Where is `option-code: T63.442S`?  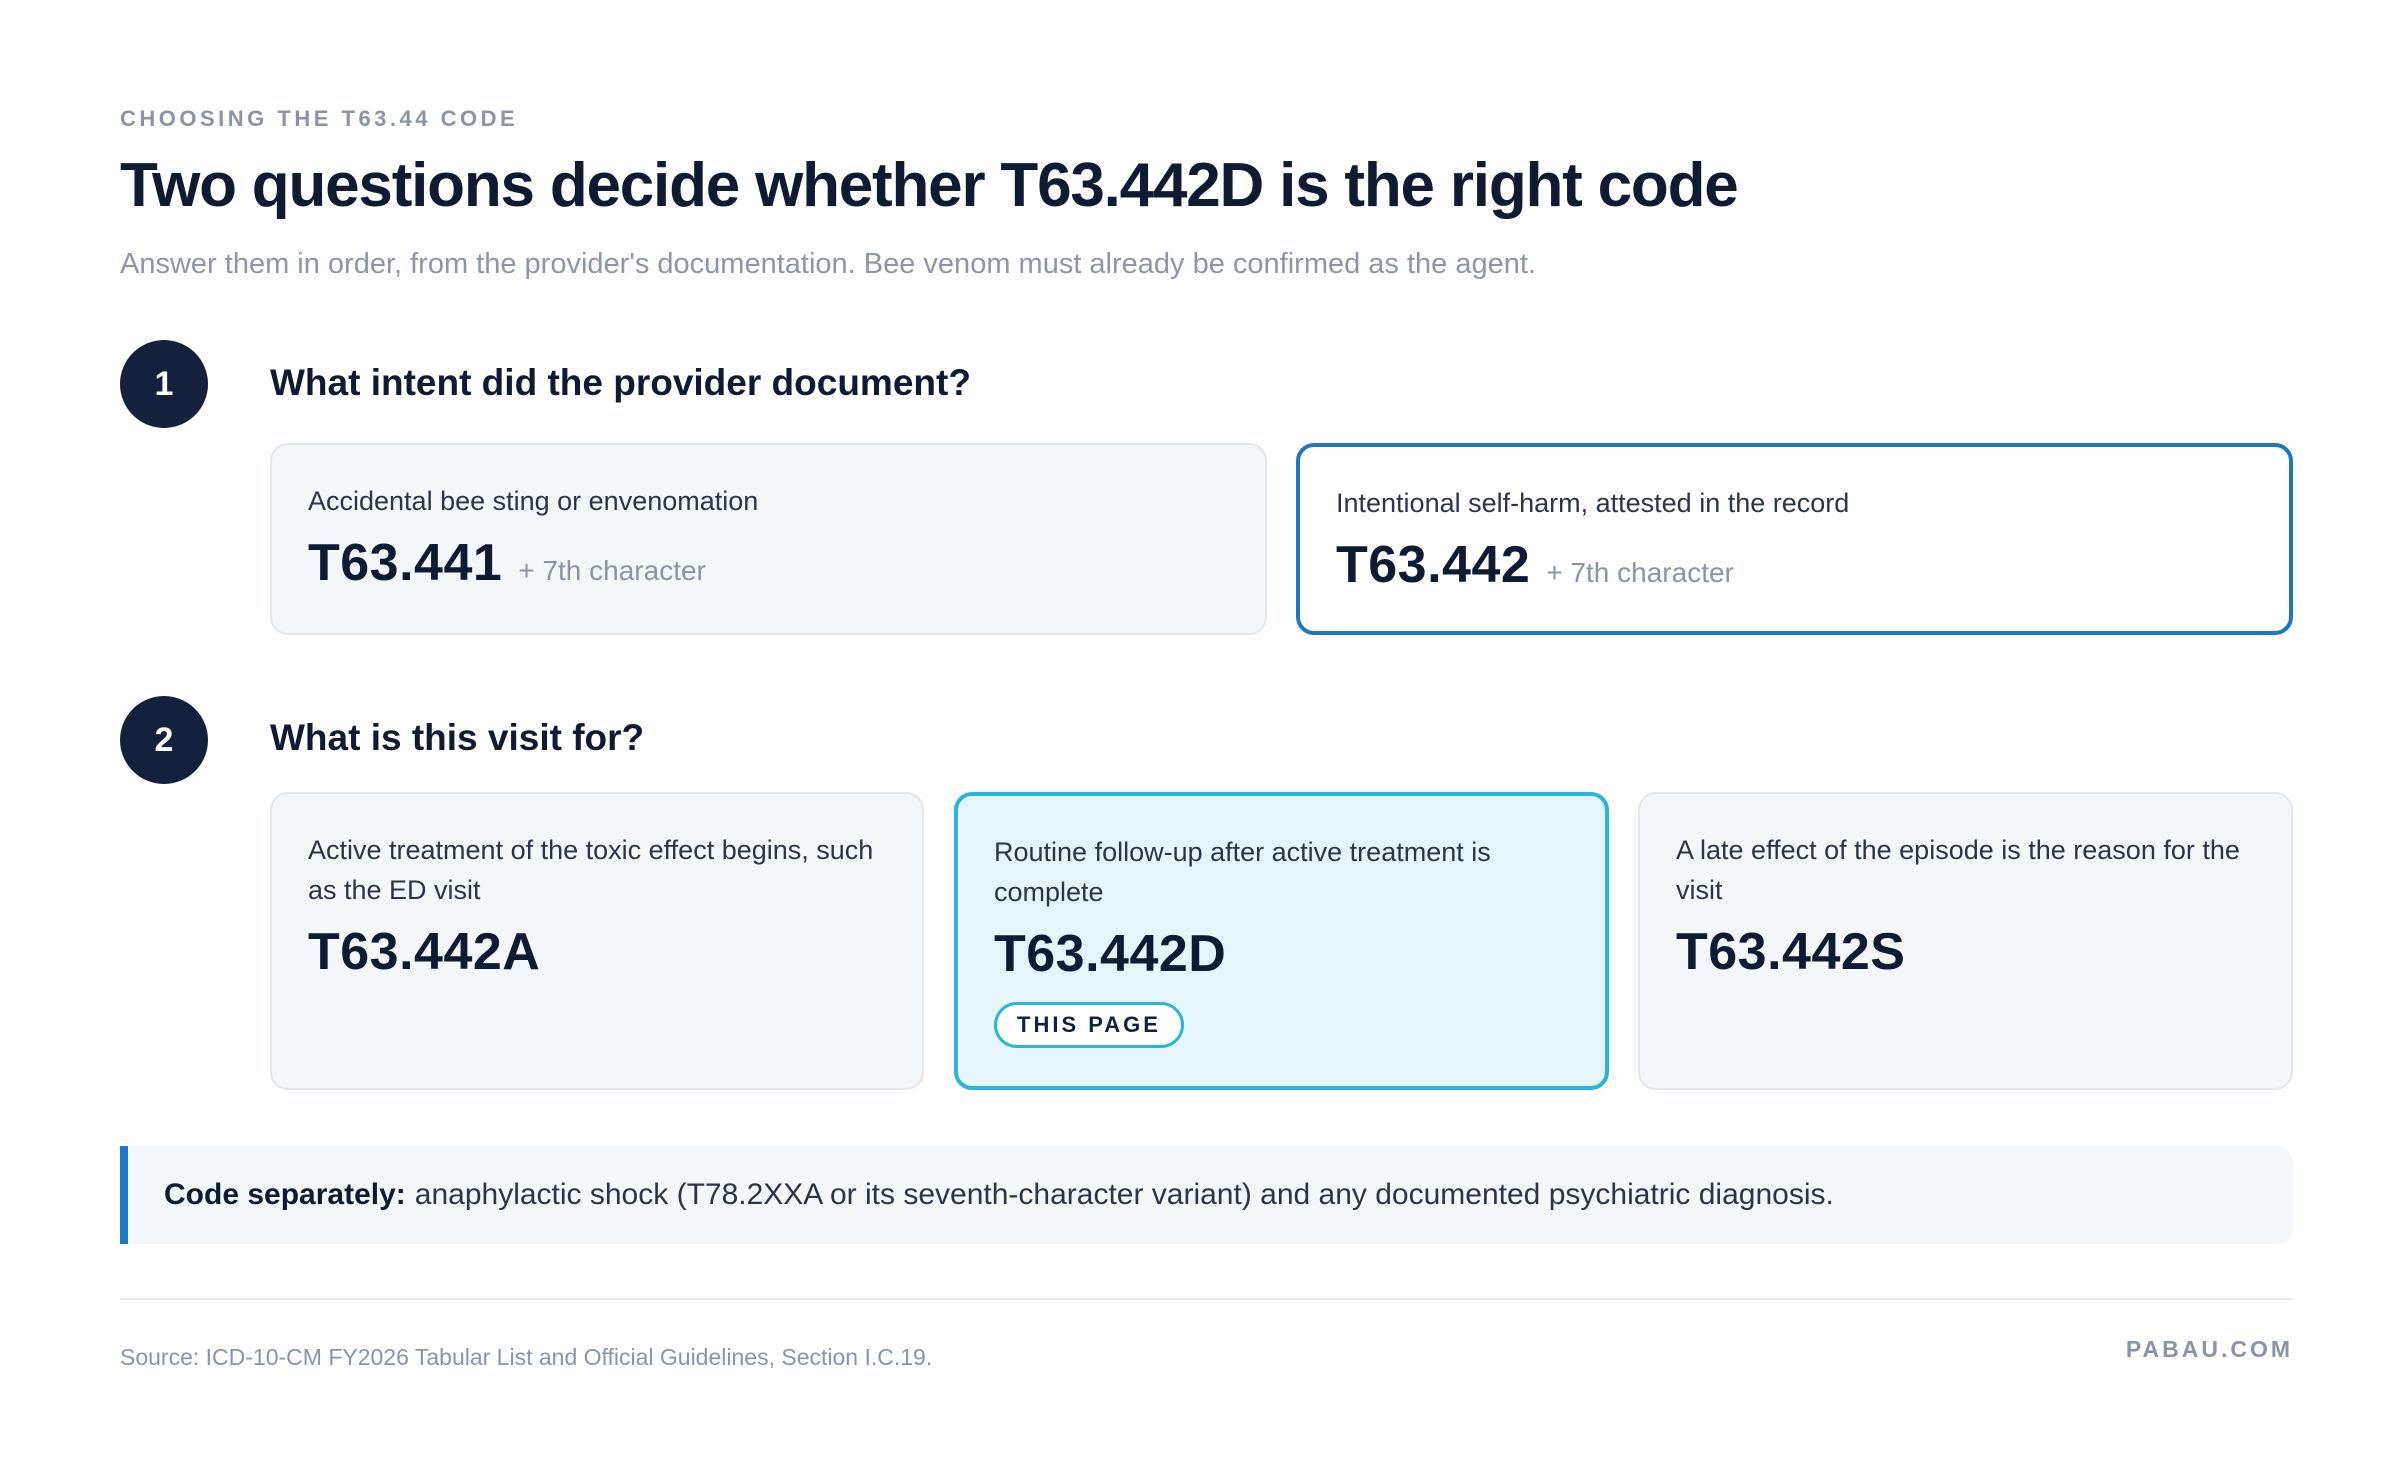
option-code: T63.442S is located at coordinates (1791, 952).